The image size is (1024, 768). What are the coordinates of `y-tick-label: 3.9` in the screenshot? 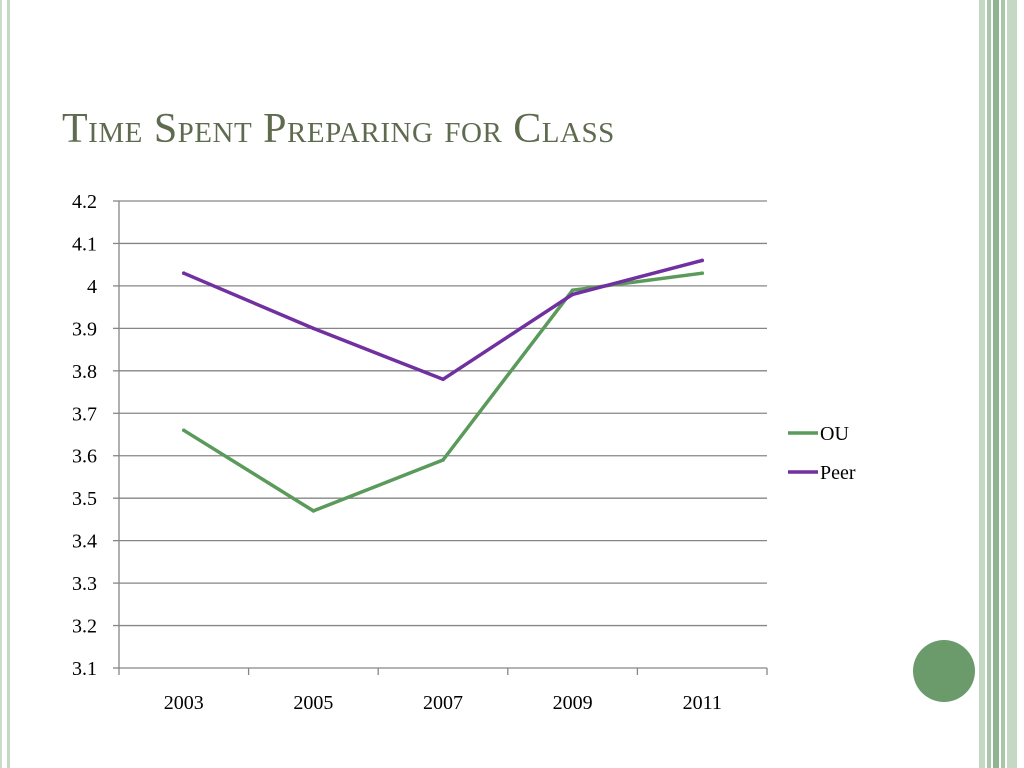 It's located at (84, 329).